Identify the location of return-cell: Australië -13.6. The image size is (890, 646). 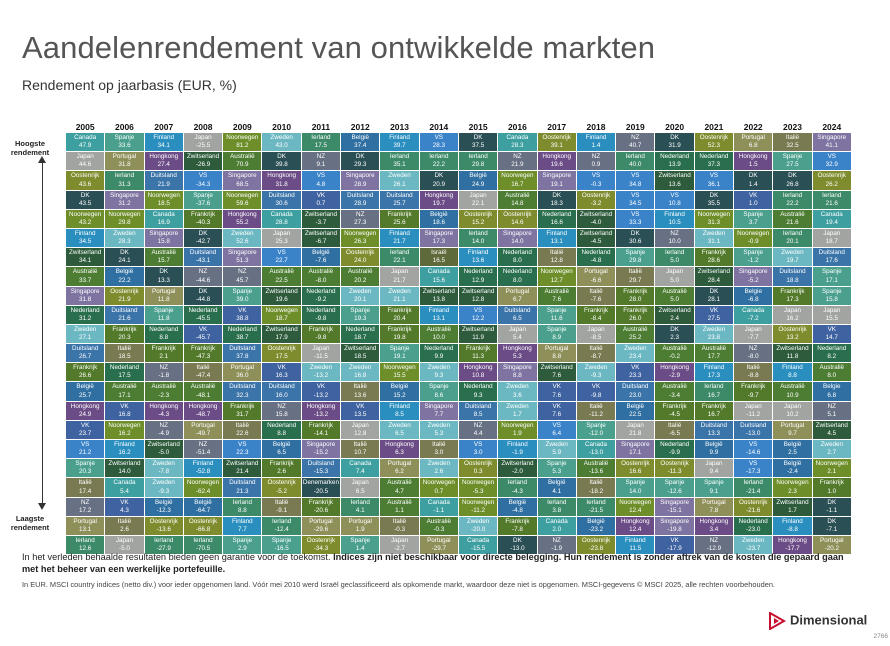
(596, 468).